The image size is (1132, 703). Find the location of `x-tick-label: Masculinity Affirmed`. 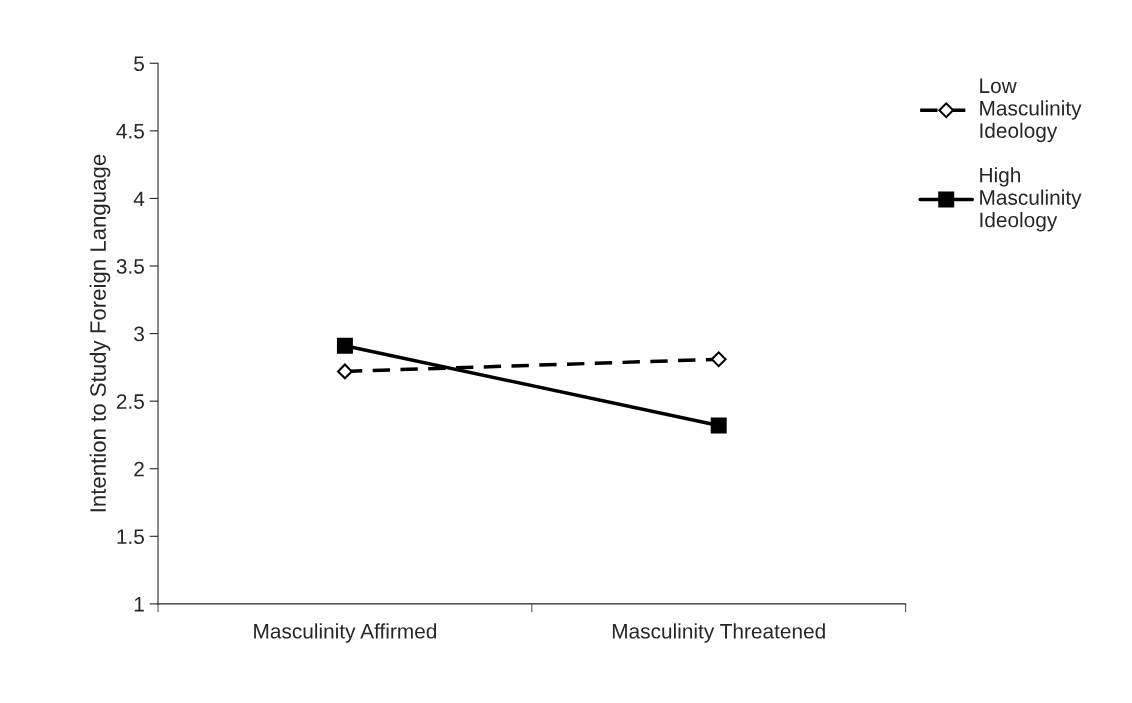

x-tick-label: Masculinity Affirmed is located at coordinates (345, 633).